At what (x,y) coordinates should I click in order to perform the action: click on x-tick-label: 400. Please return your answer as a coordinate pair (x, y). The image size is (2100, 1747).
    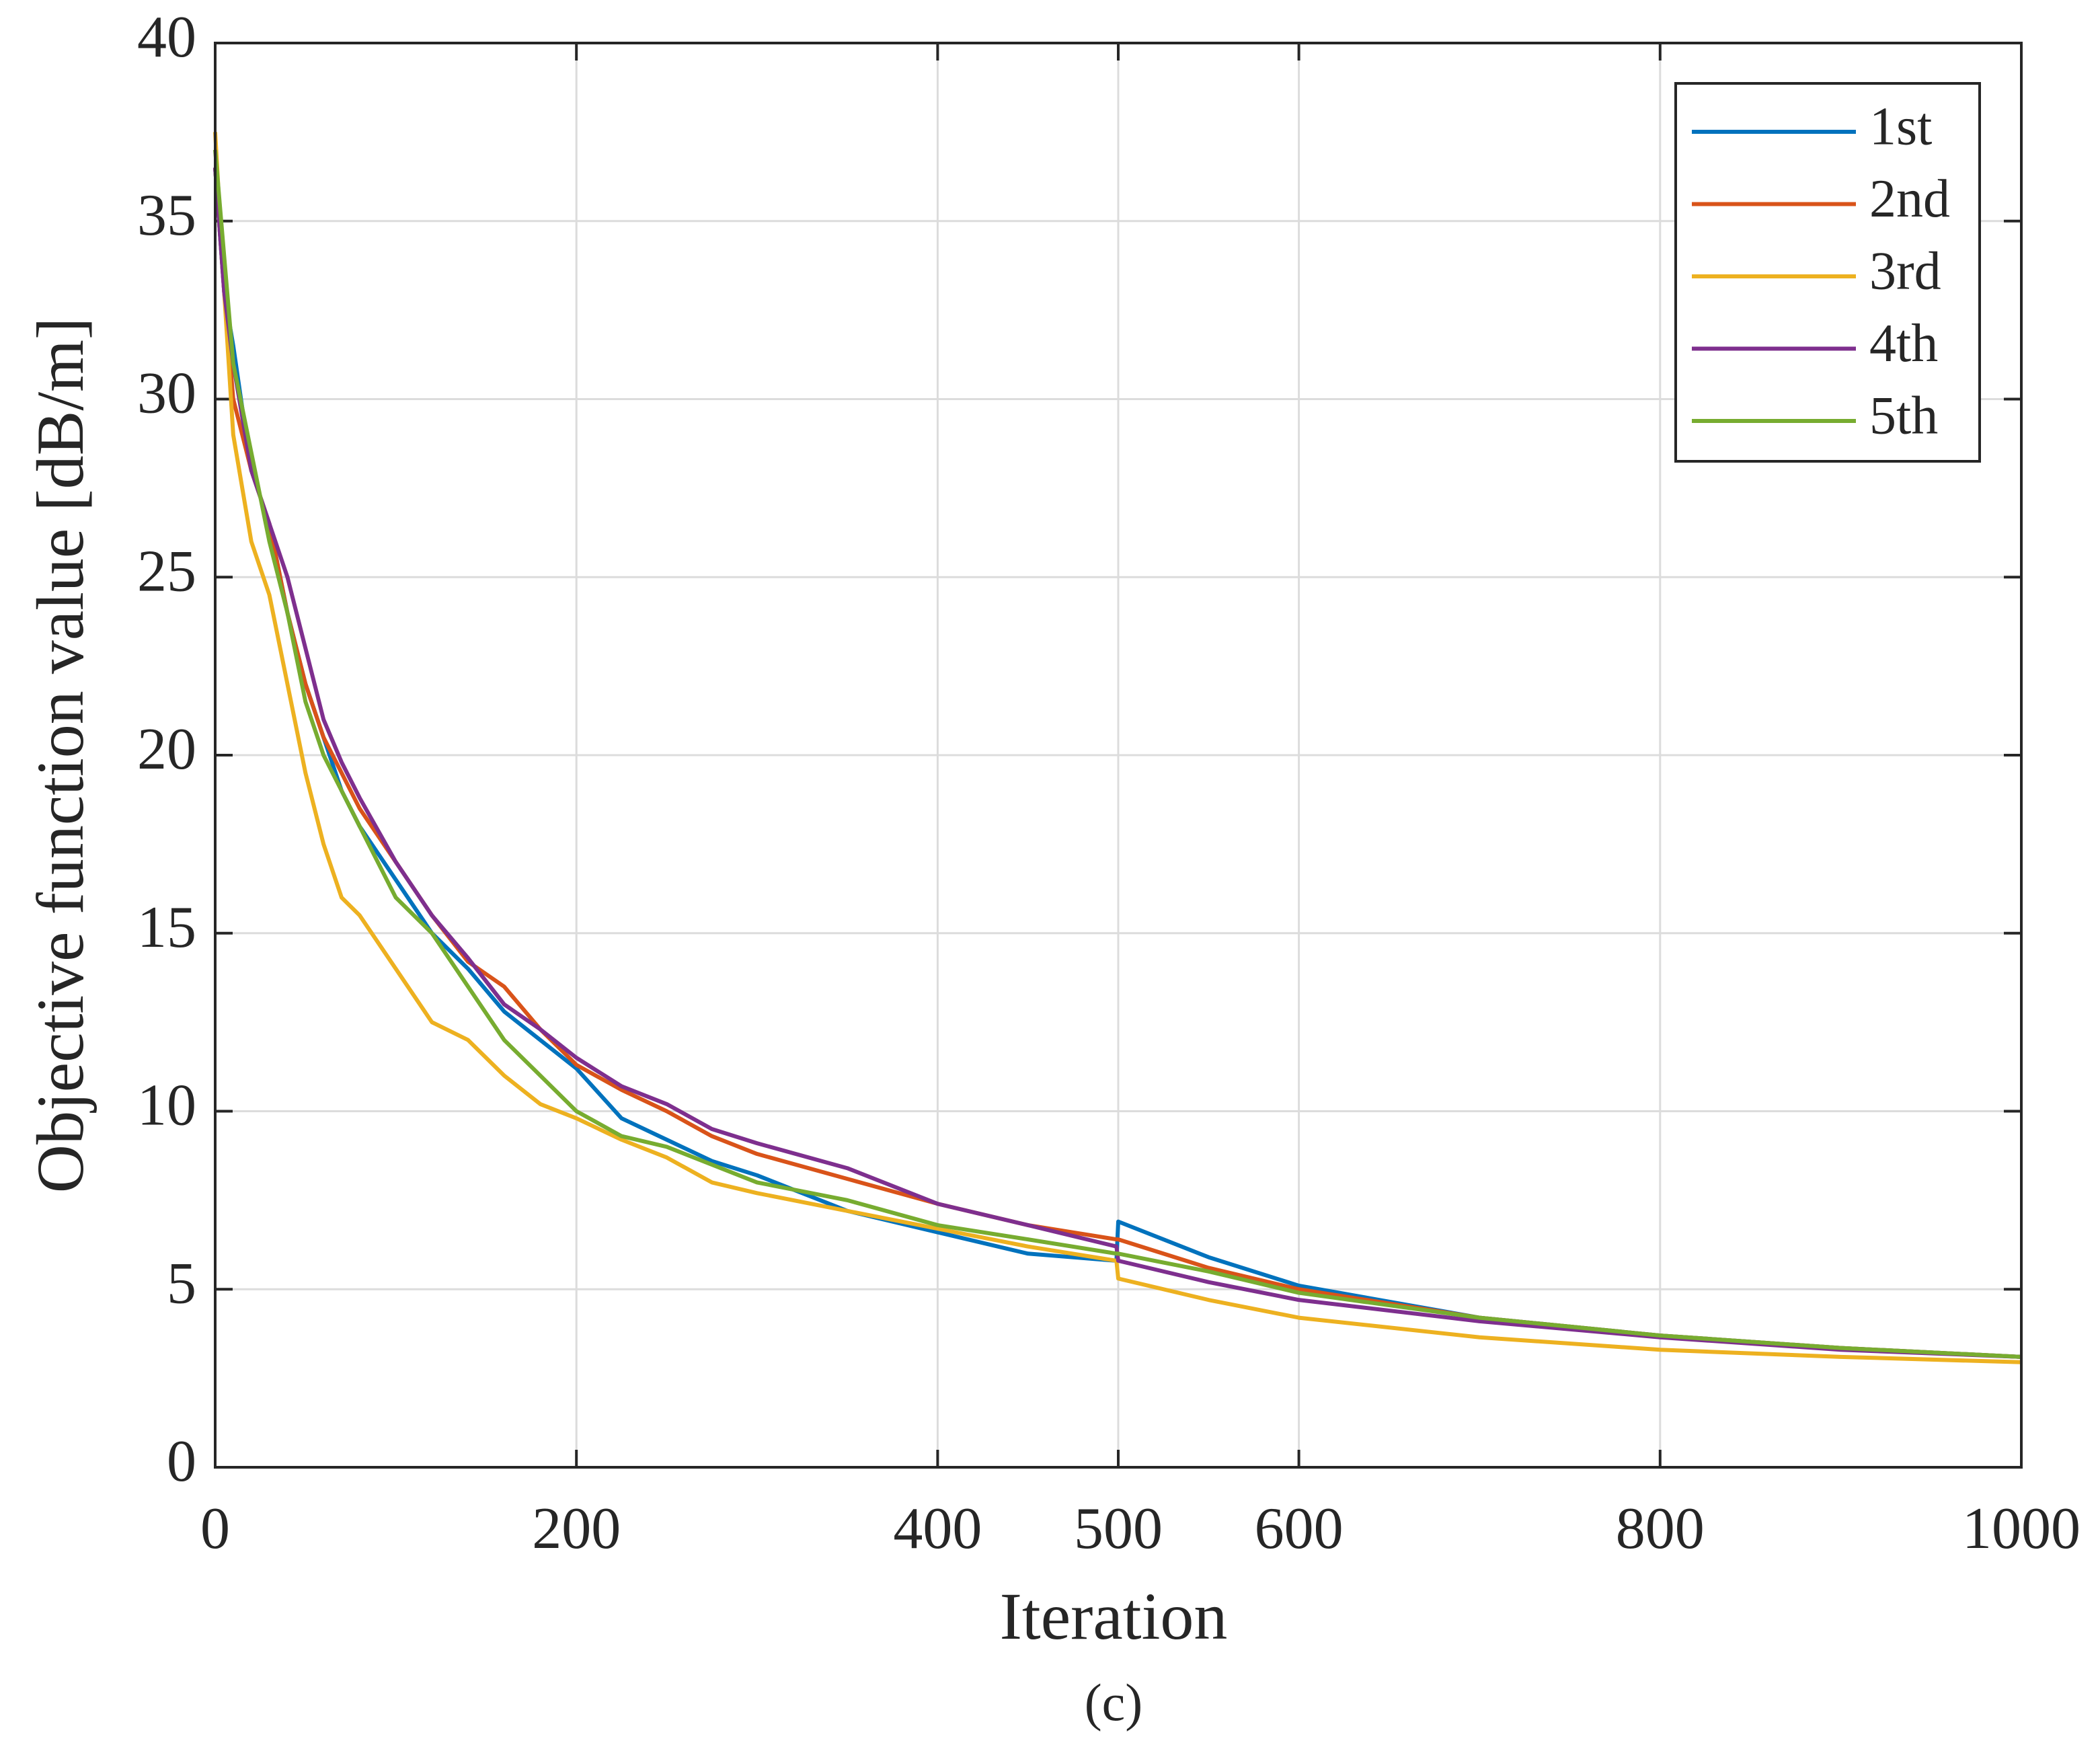
    Looking at the image, I should click on (937, 1528).